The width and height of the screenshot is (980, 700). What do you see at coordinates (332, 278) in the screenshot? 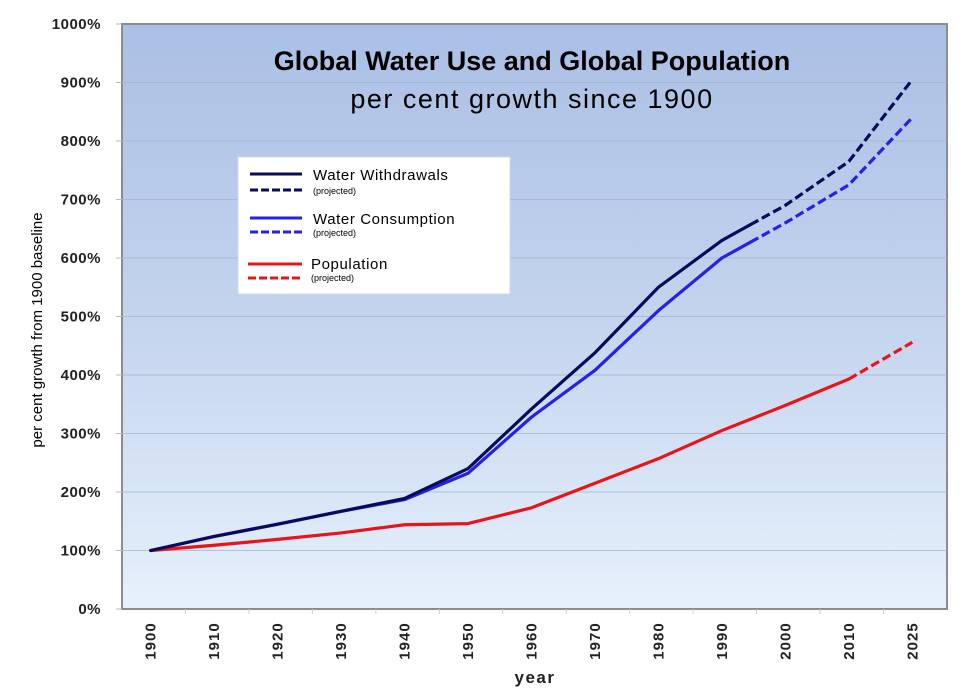
I see `legend-sublabel-population: (projected)` at bounding box center [332, 278].